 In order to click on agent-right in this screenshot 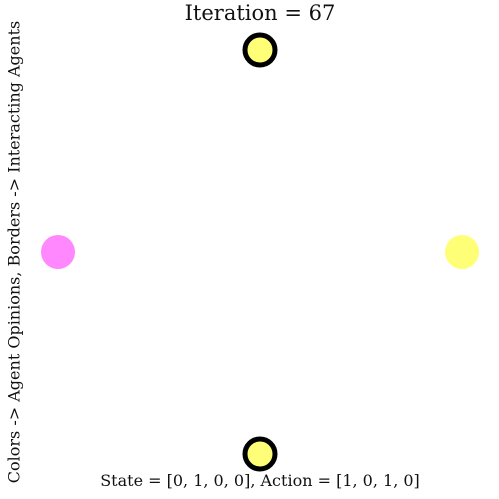, I will do `click(462, 252)`.